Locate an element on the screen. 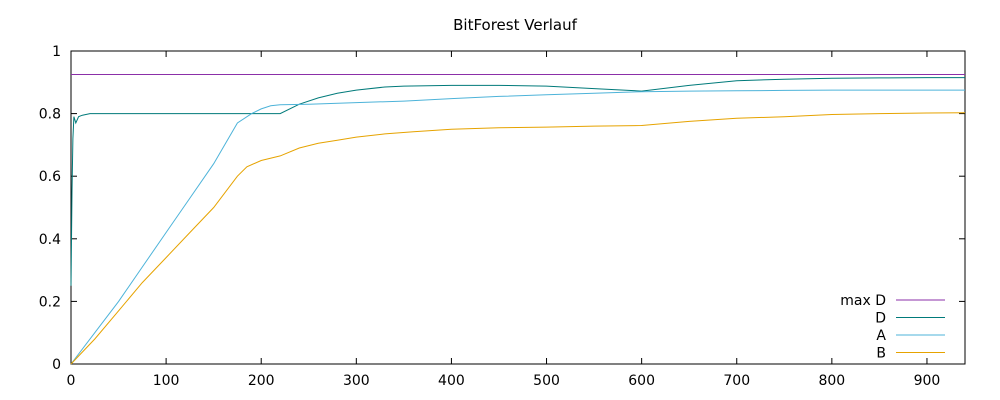 This screenshot has height=400, width=1000. legend-label: B is located at coordinates (881, 354).